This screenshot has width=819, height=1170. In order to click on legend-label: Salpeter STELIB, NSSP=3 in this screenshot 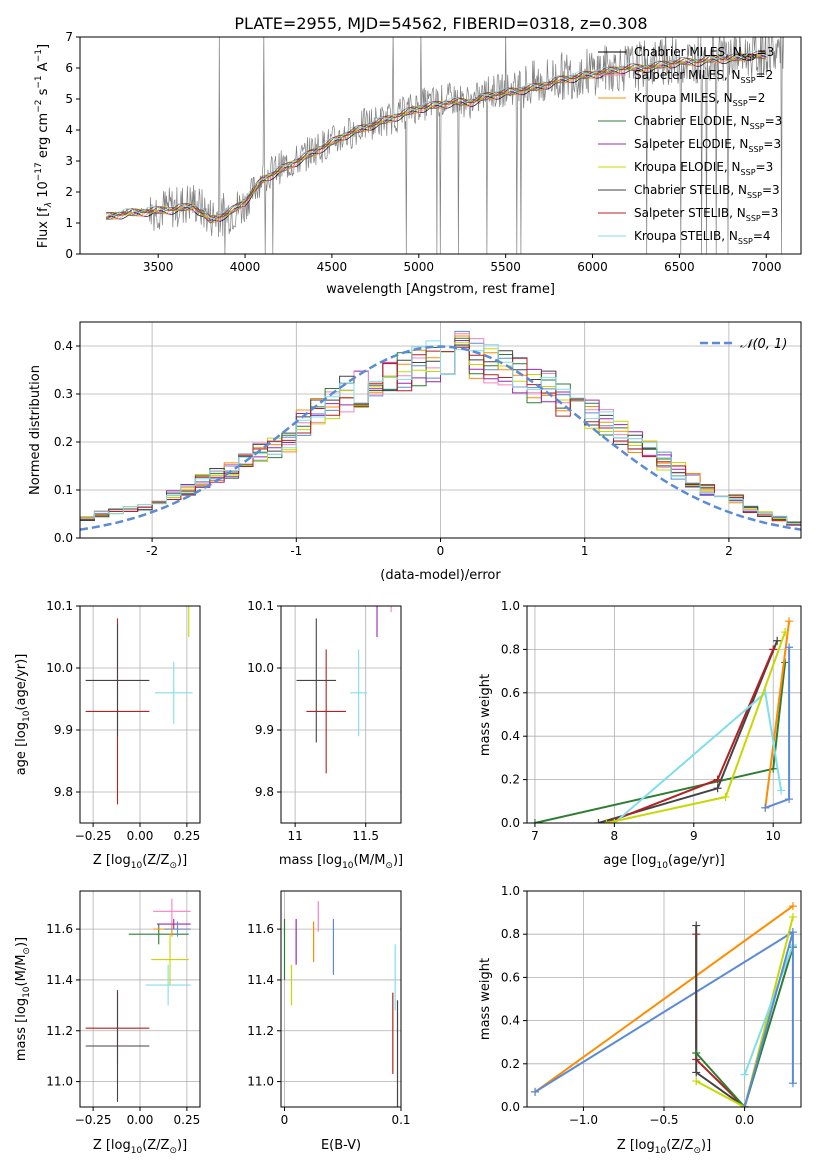, I will do `click(706, 214)`.